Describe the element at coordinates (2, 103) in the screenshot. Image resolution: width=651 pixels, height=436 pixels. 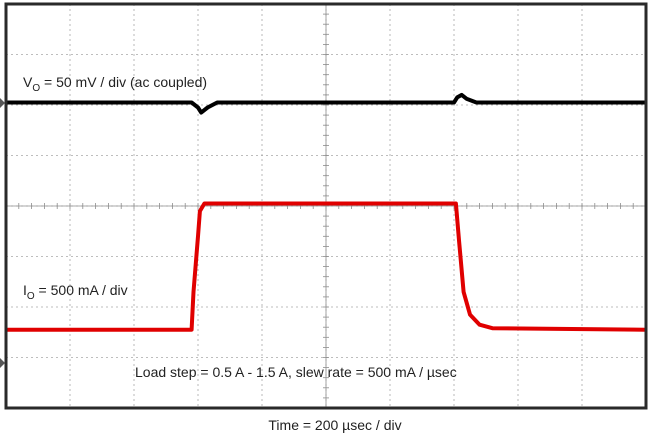
I see `ch1-marker` at that location.